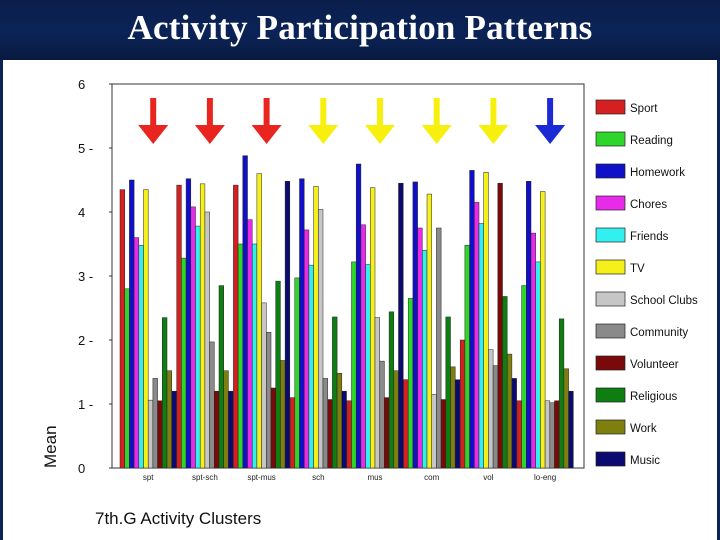  What do you see at coordinates (571, 429) in the screenshot?
I see `bar-lo-eng-music` at bounding box center [571, 429].